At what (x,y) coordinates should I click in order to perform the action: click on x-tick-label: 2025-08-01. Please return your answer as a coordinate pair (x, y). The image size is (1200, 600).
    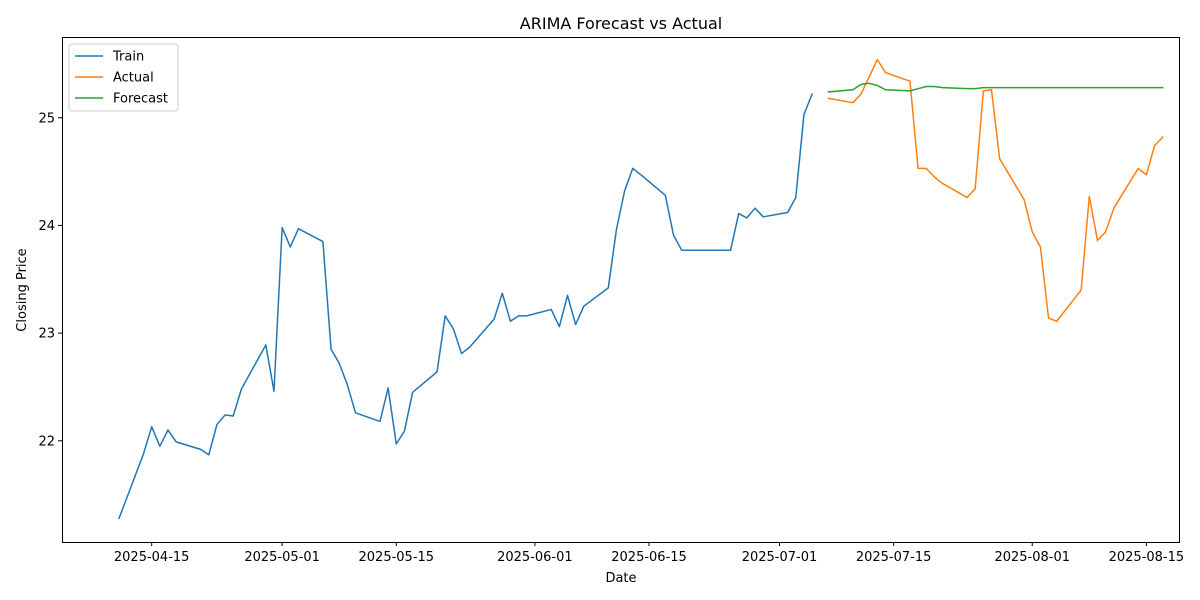
    Looking at the image, I should click on (1032, 557).